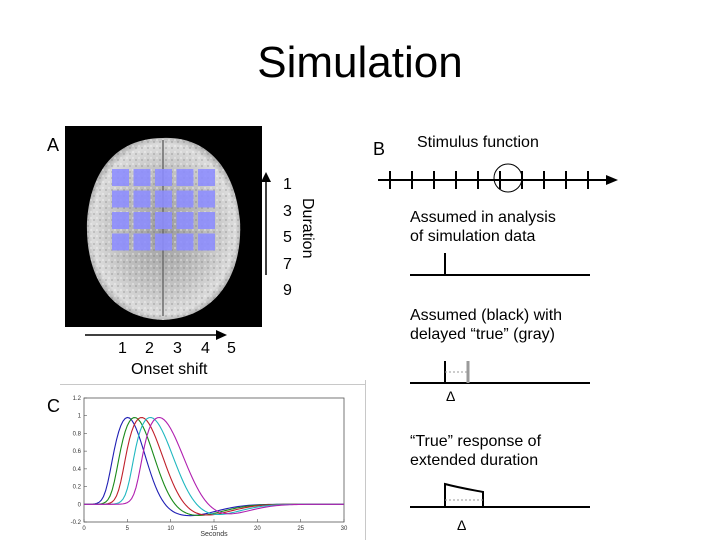 The image size is (720, 540). What do you see at coordinates (287, 184) in the screenshot?
I see `duration-value-1: 1` at bounding box center [287, 184].